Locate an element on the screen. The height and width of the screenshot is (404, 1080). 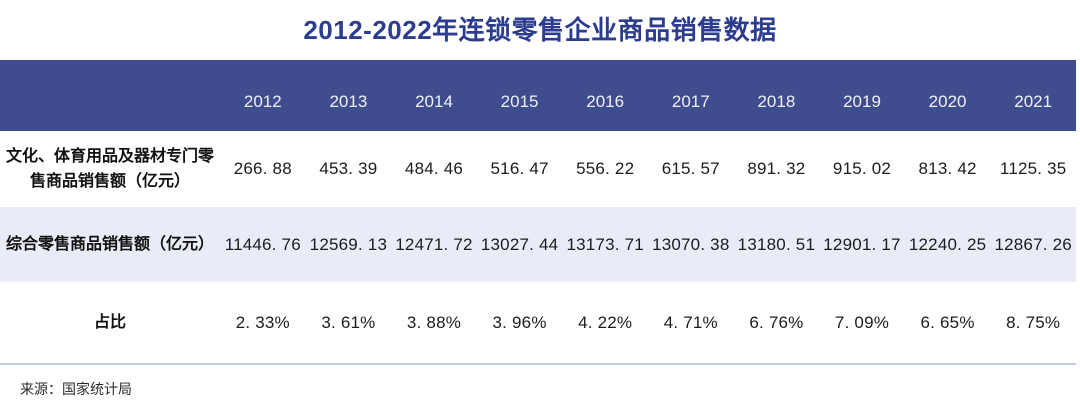
table-cell: 556. 22 is located at coordinates (605, 168).